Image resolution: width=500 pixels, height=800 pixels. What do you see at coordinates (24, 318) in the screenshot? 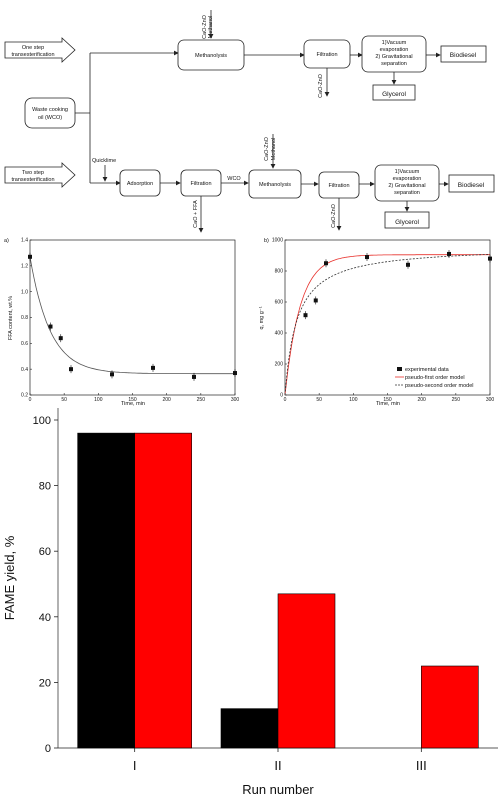
I see `chart-a-ytick-label: 0.8` at bounding box center [24, 318].